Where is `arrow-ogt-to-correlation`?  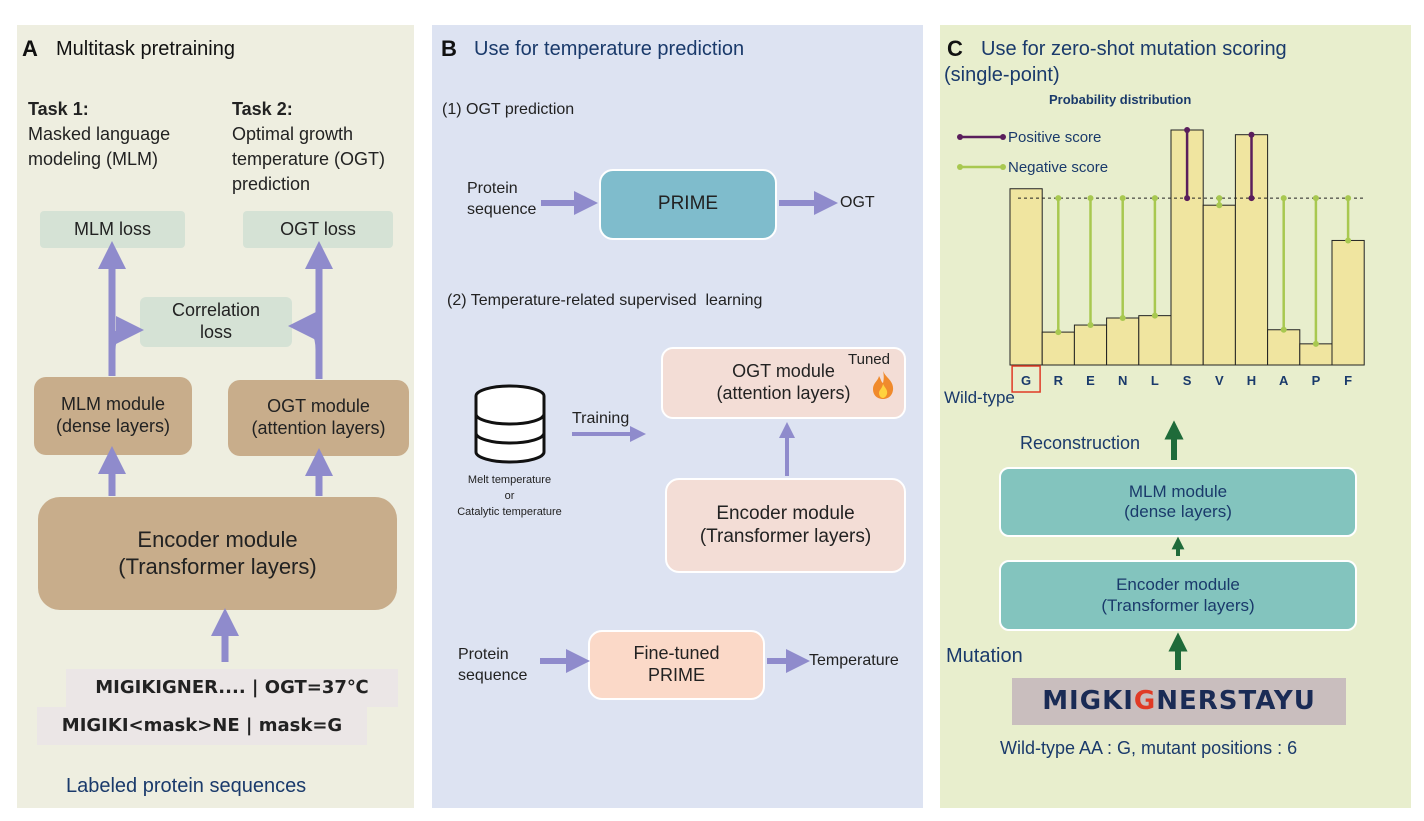
arrow-ogt-to-correlation is located at coordinates (310, 338).